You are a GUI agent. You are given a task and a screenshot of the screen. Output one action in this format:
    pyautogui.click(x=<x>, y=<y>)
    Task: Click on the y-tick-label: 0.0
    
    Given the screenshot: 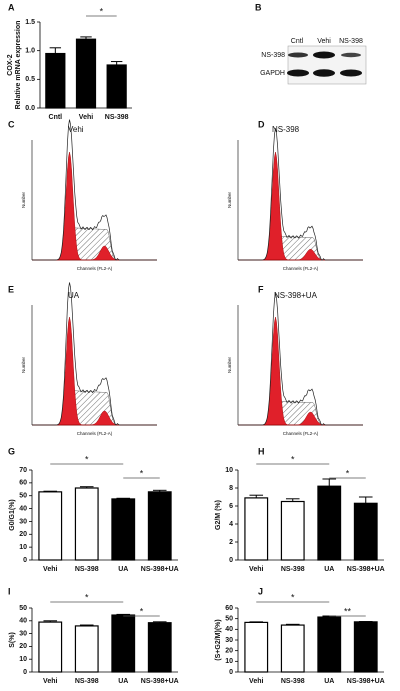 What is the action you would take?
    pyautogui.click(x=30, y=108)
    